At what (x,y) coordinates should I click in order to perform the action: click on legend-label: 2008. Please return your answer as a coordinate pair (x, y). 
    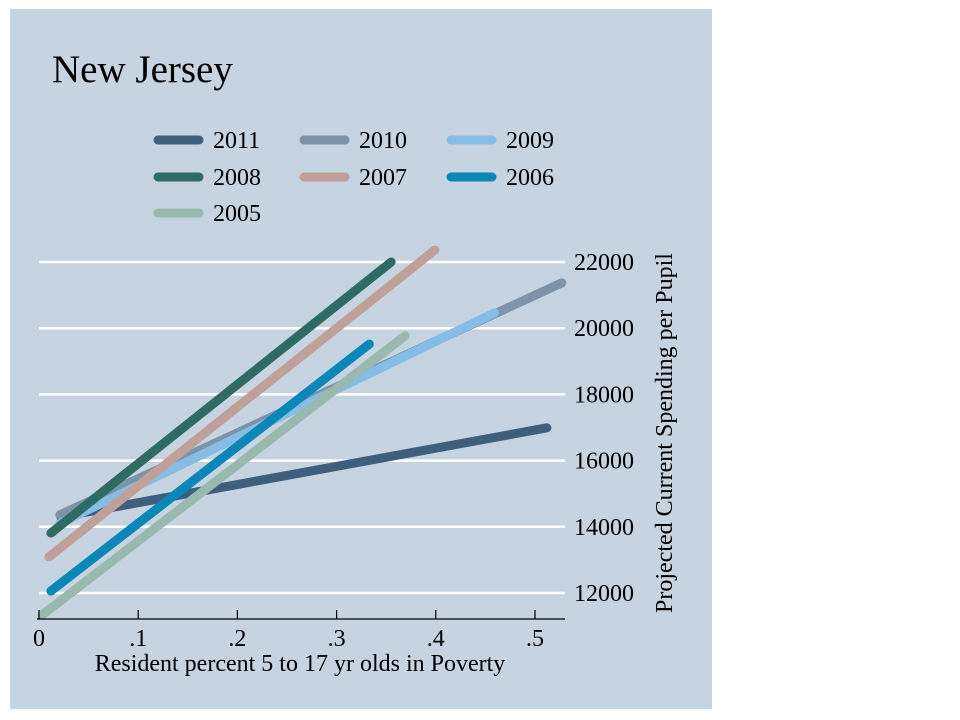
    Looking at the image, I should click on (237, 178).